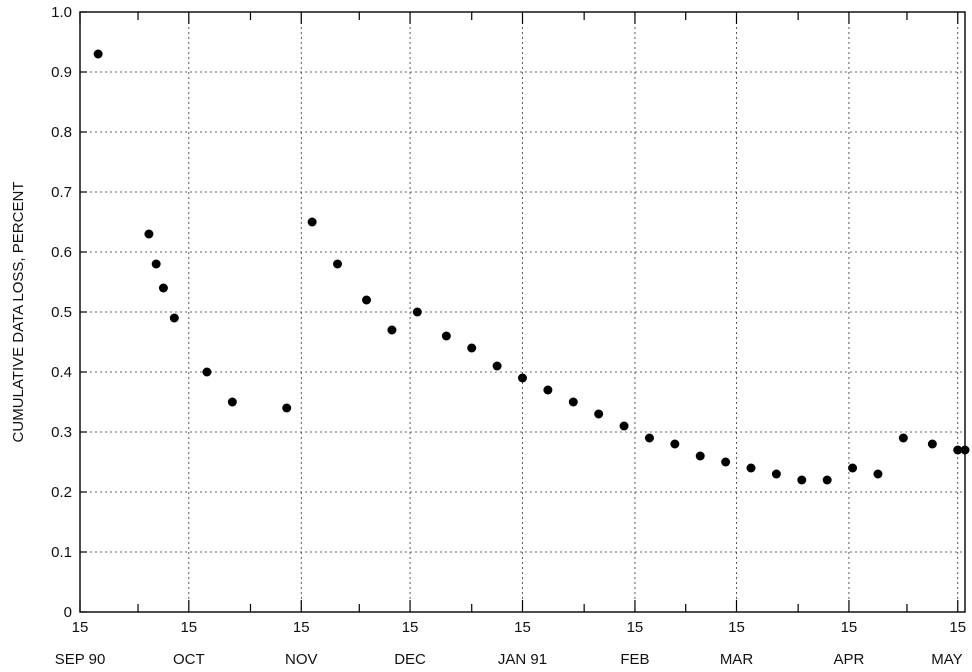 This screenshot has height=672, width=972. What do you see at coordinates (737, 659) in the screenshot?
I see `x-tick-month-label: MAR` at bounding box center [737, 659].